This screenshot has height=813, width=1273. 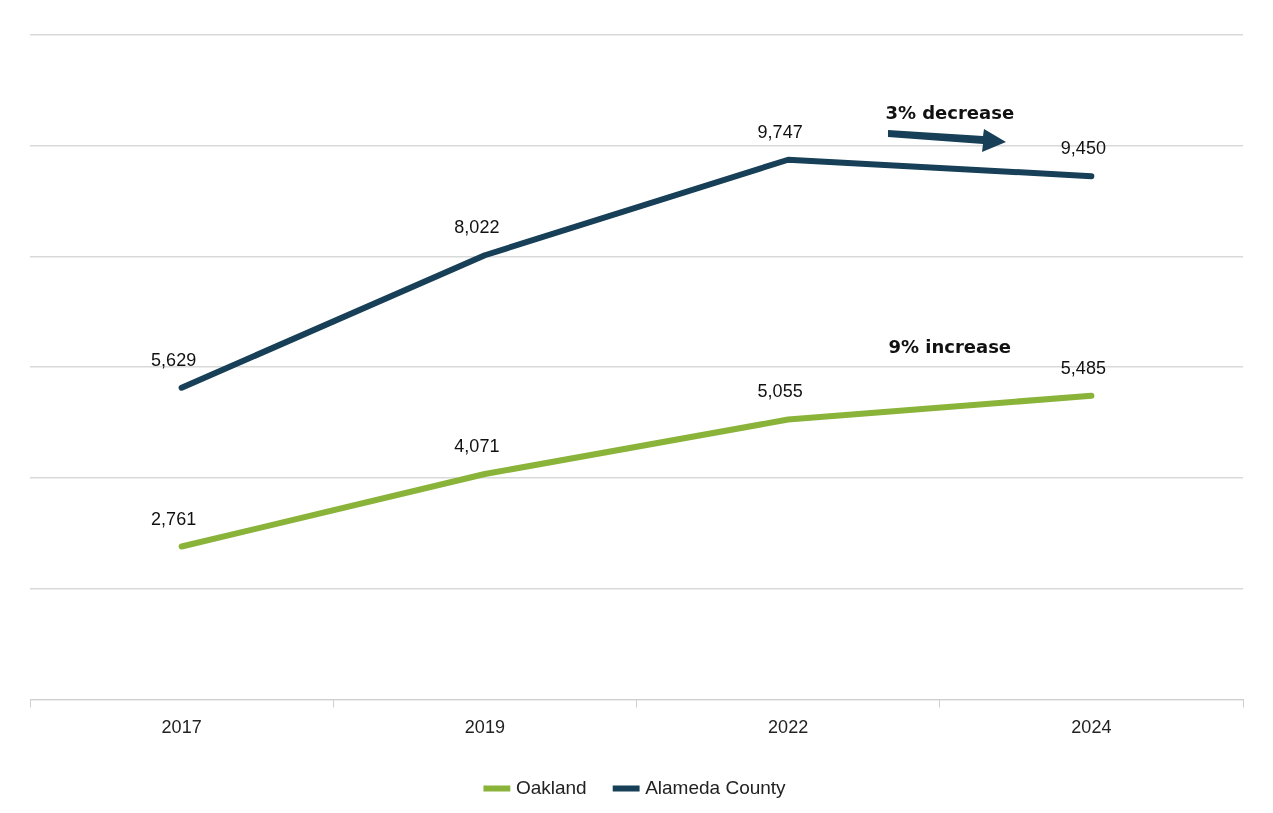 I want to click on data-label: 8,022, so click(x=477, y=227).